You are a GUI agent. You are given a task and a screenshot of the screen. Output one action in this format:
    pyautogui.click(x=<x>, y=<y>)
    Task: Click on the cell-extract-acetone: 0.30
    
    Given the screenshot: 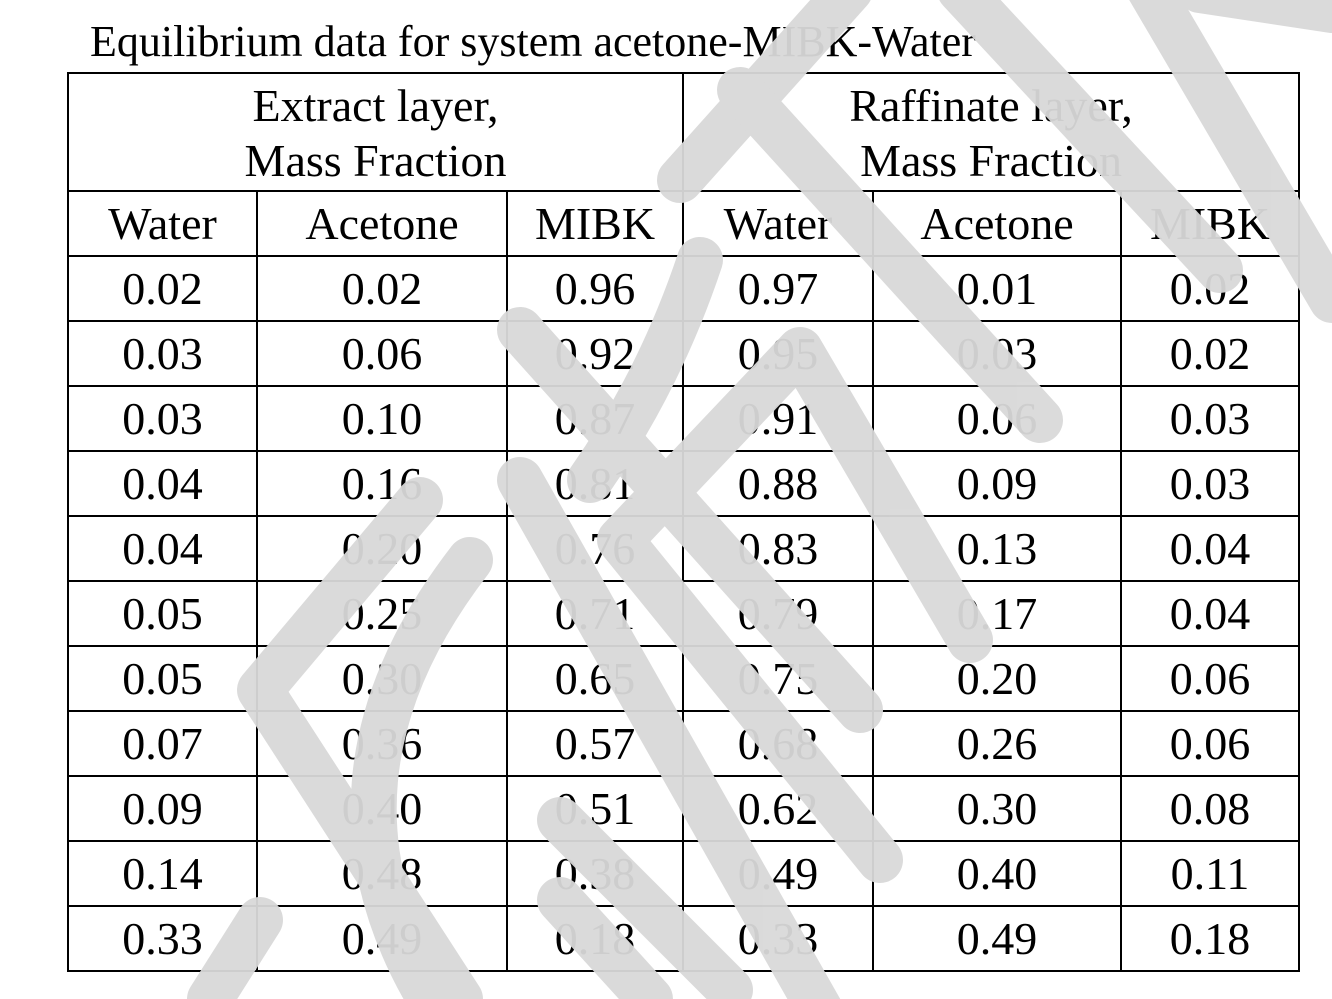 What is the action you would take?
    pyautogui.click(x=382, y=678)
    